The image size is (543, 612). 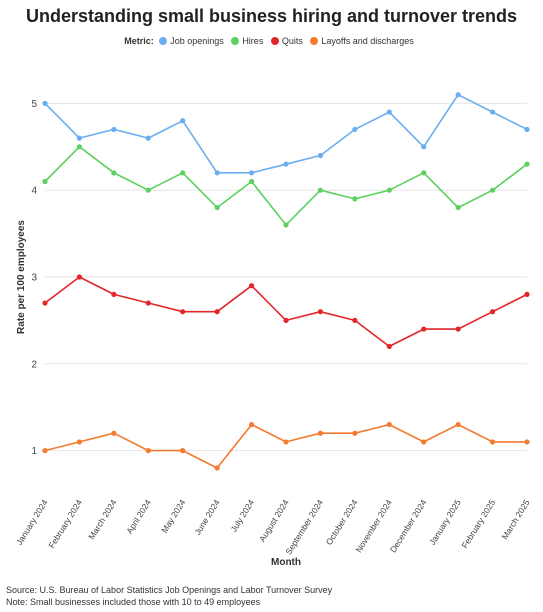 What do you see at coordinates (102, 520) in the screenshot?
I see `x-tick-label: March 2024` at bounding box center [102, 520].